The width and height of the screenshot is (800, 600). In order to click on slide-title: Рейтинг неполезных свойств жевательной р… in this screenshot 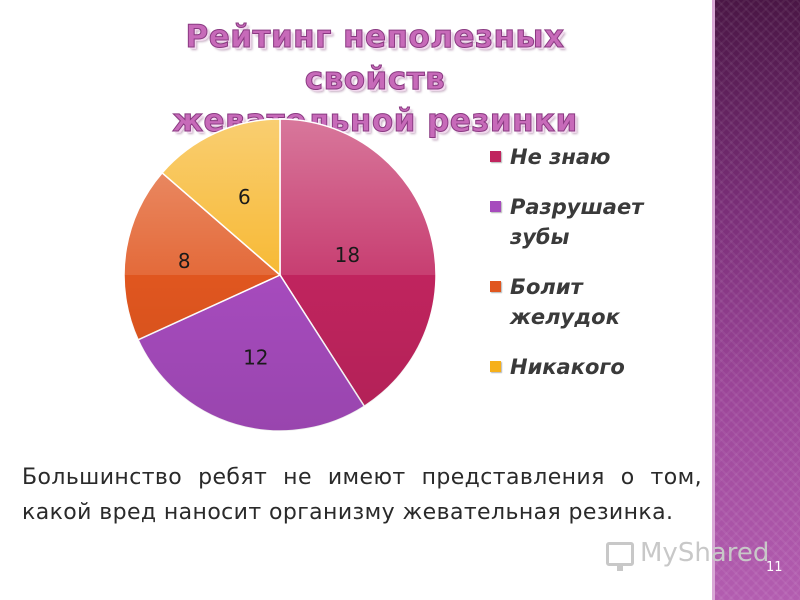, I will do `click(375, 79)`.